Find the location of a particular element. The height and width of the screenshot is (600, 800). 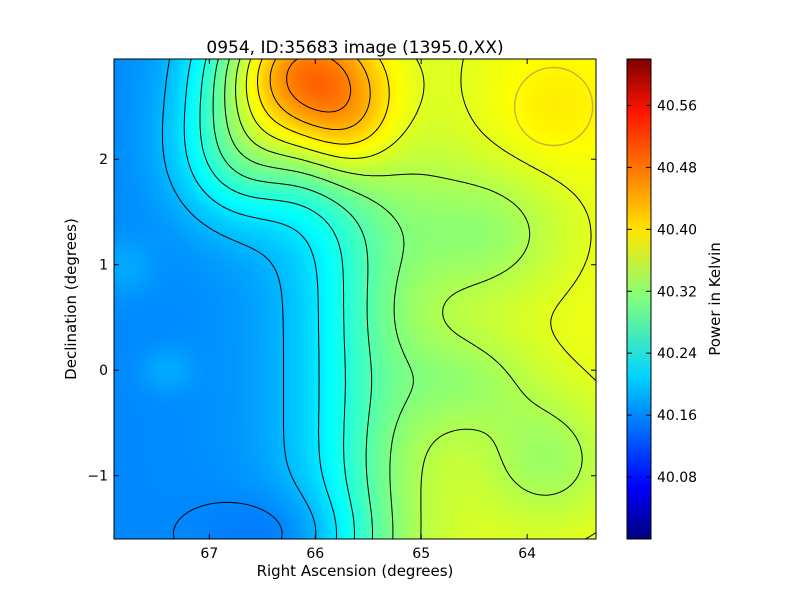

colorbar-tick-label: 40.56 is located at coordinates (677, 106).